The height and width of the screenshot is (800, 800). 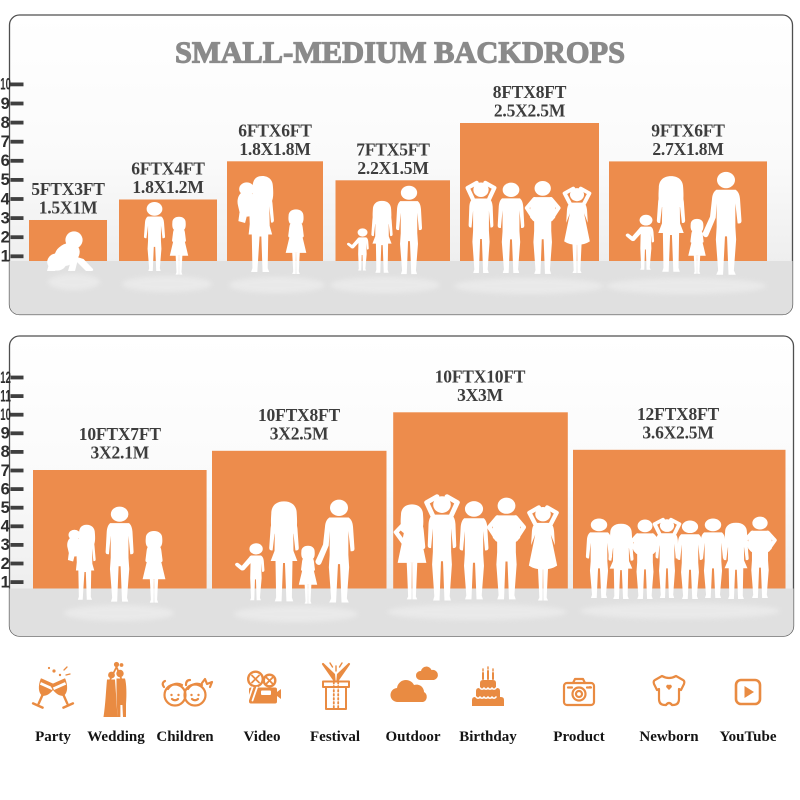 What do you see at coordinates (53, 737) in the screenshot?
I see `svg-text: Party` at bounding box center [53, 737].